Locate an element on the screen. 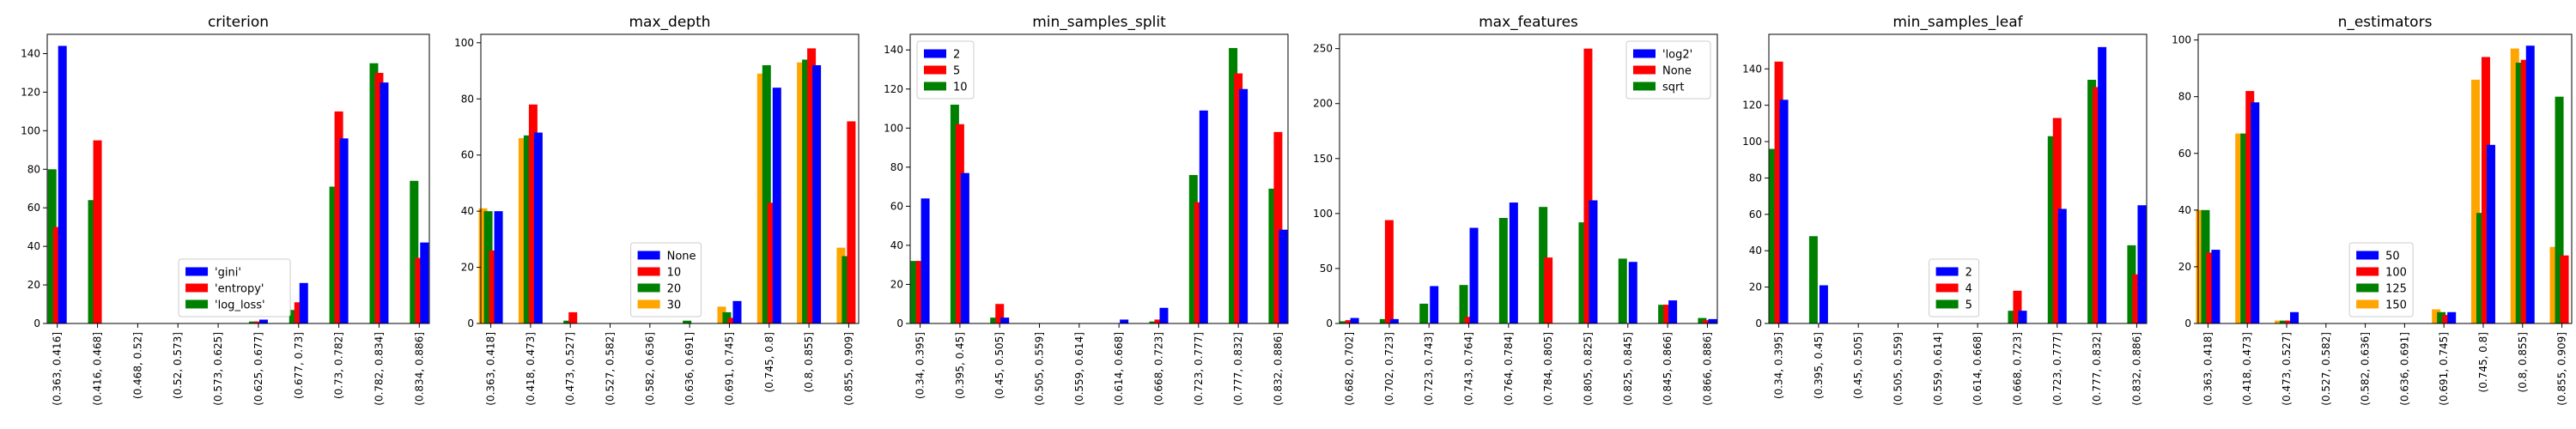  x-tick-label: (0.625, 0.677] is located at coordinates (258, 369).